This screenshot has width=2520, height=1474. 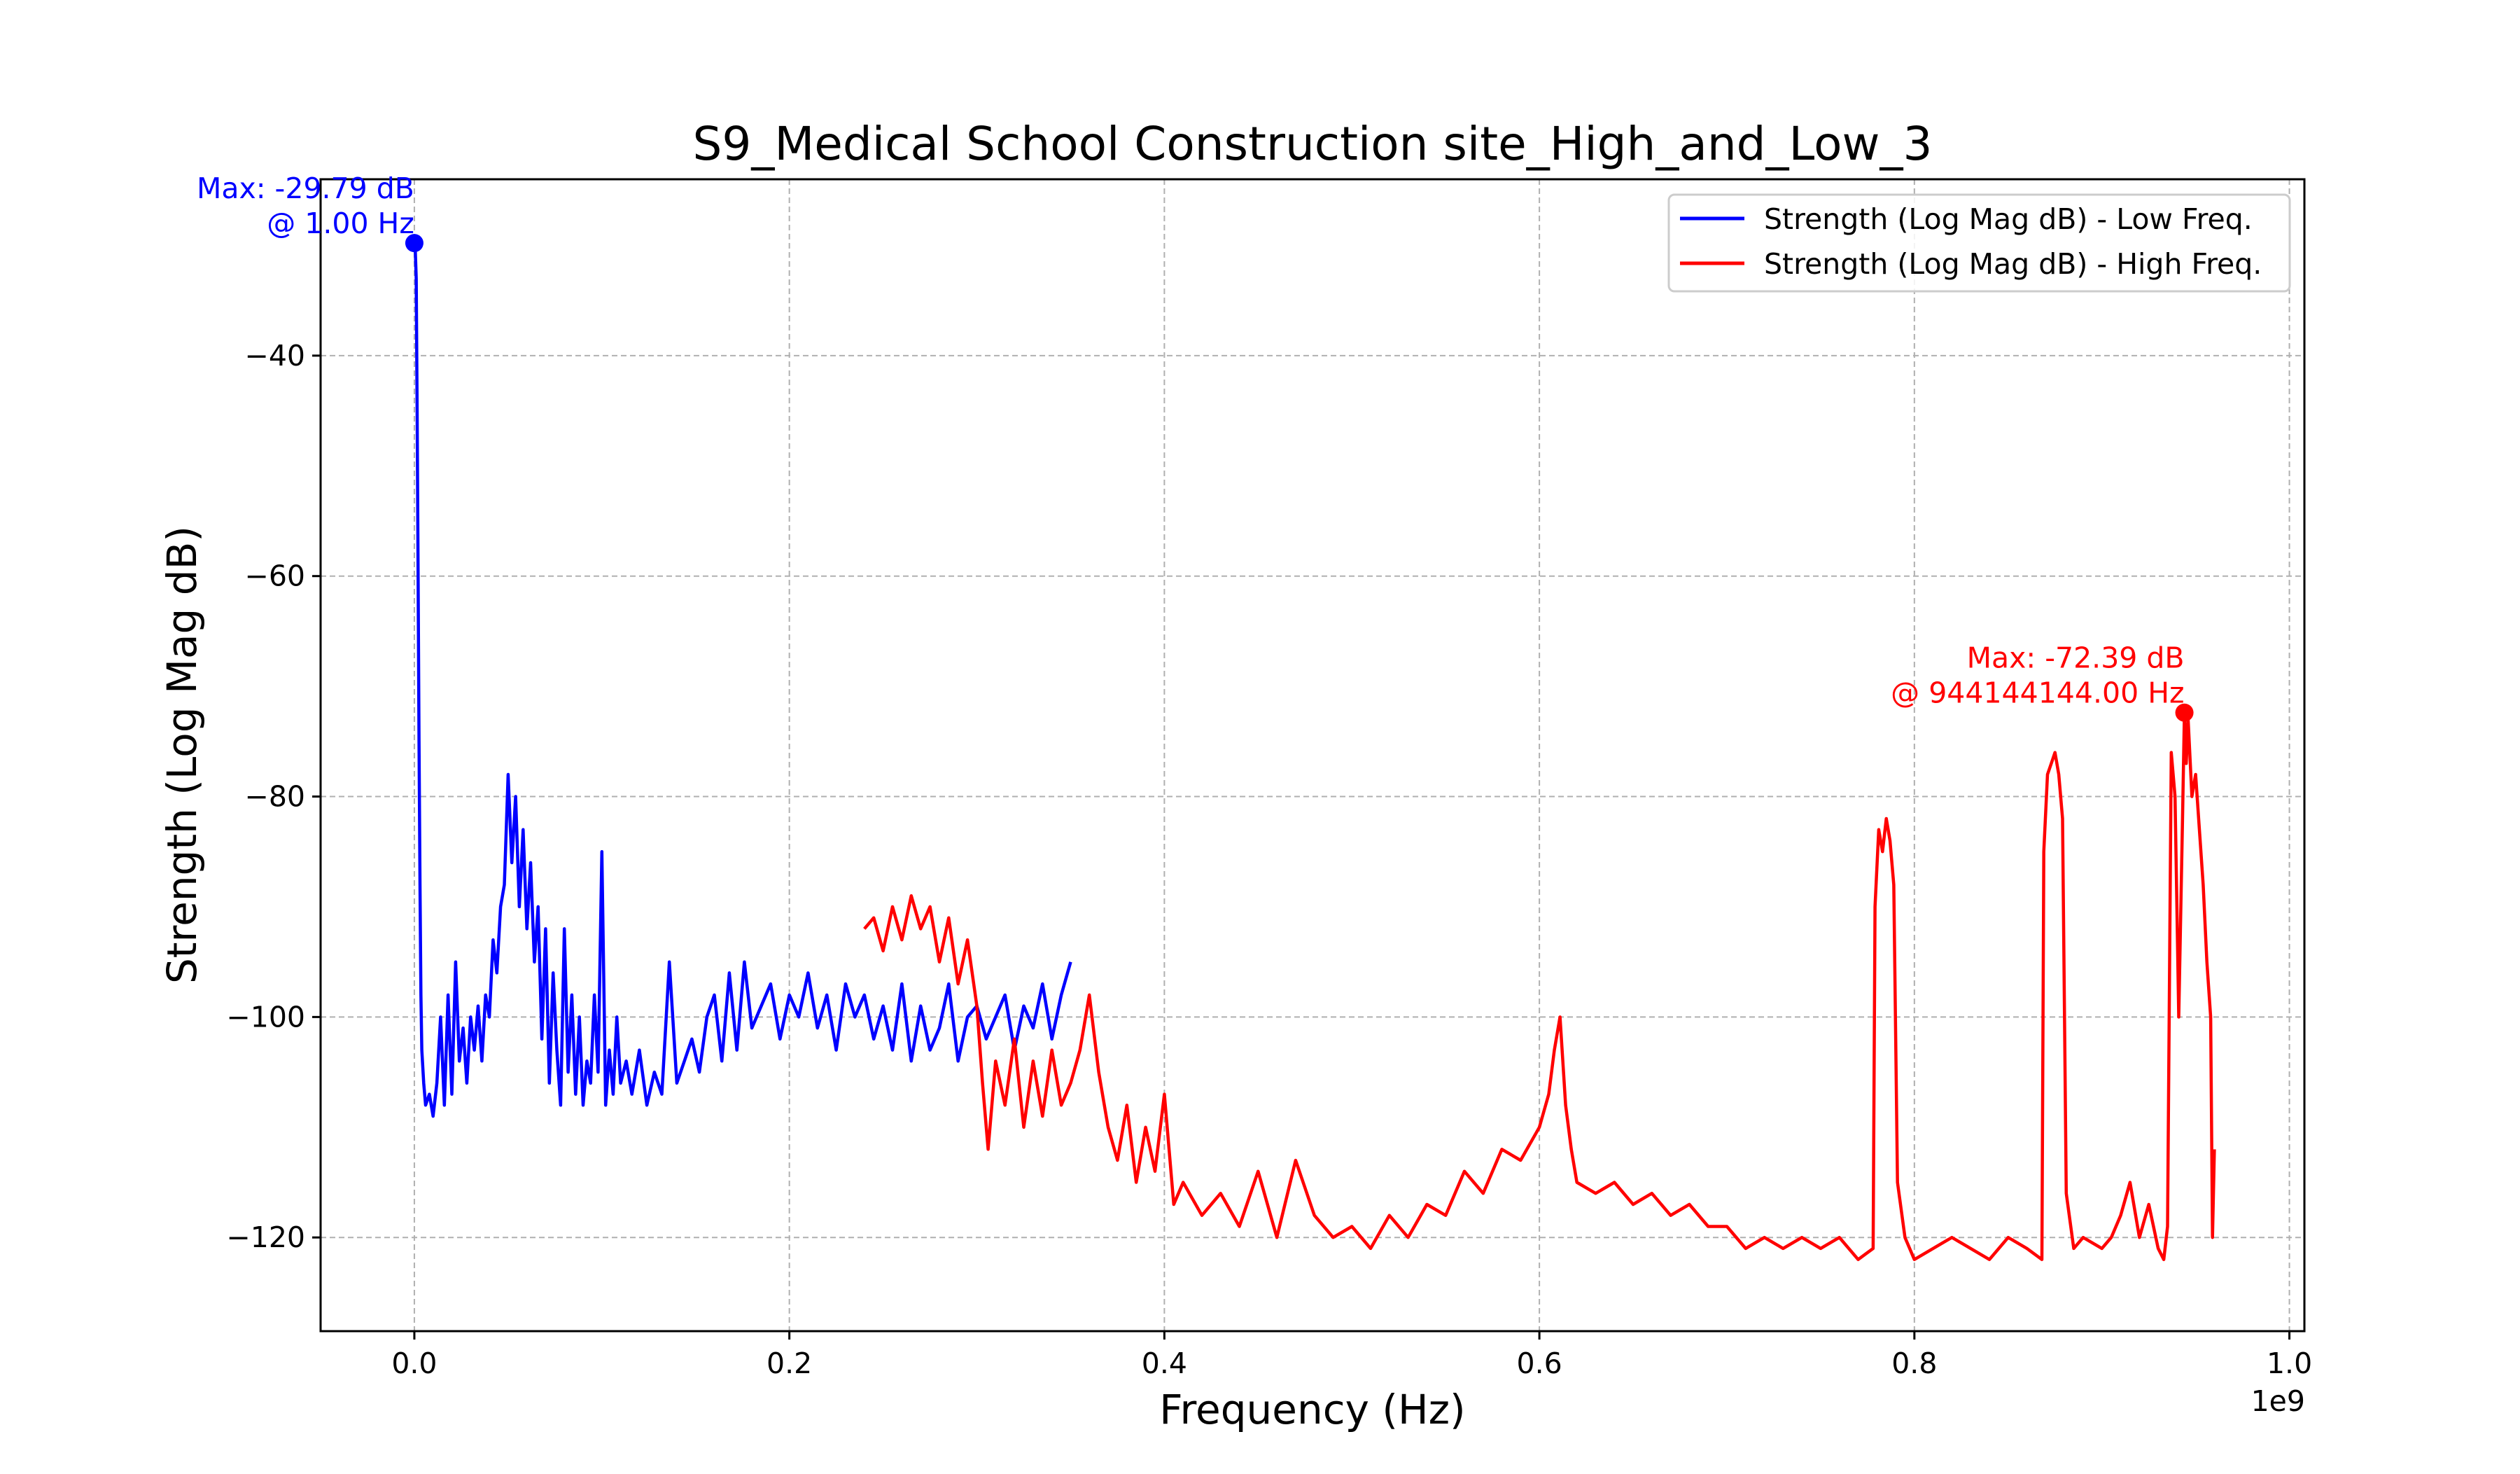 I want to click on x-tick-label: 1.0, so click(x=2289, y=1363).